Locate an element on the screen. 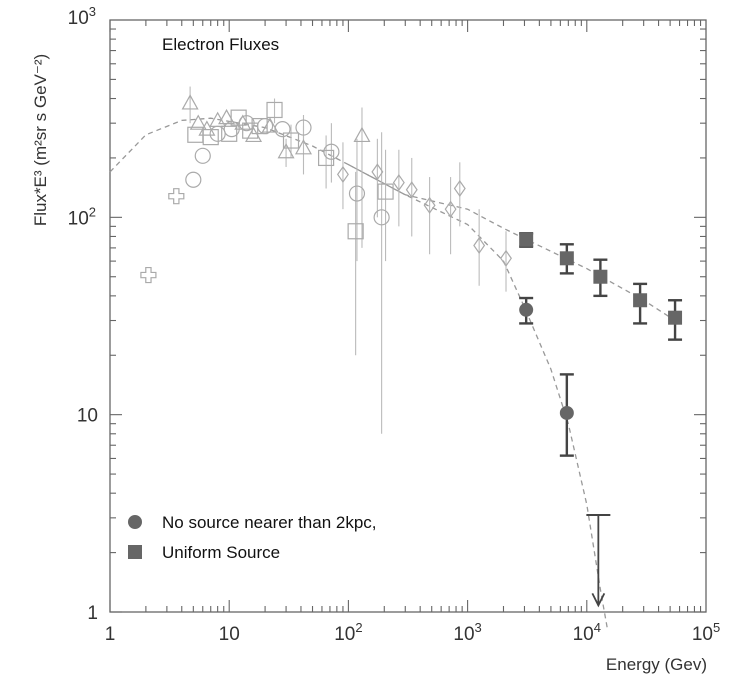 This screenshot has height=686, width=729. y-tick-label: 10³ is located at coordinates (82, 16).